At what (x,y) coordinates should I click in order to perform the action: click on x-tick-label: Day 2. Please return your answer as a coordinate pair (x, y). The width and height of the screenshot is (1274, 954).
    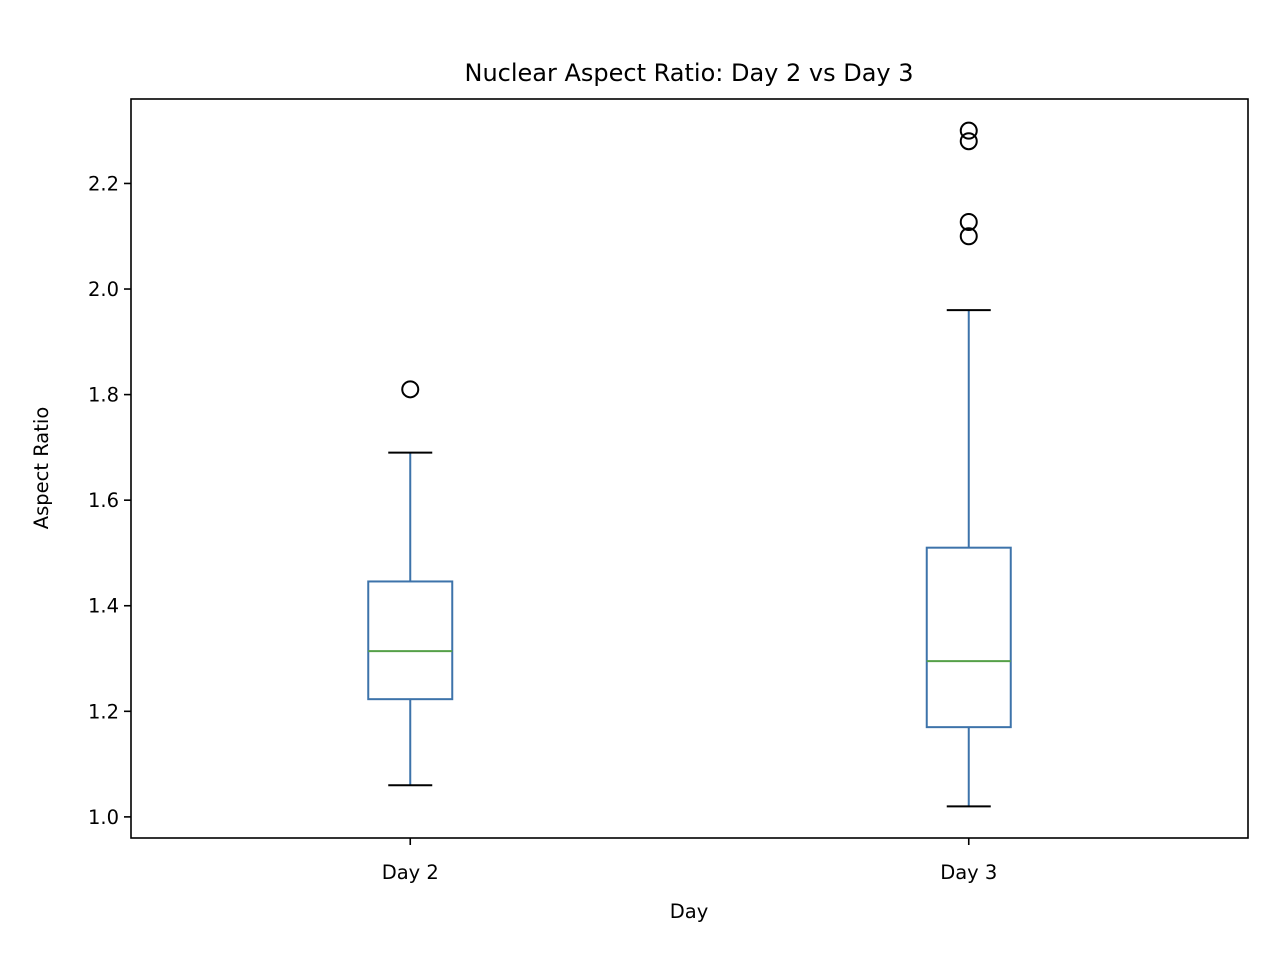
    Looking at the image, I should click on (410, 872).